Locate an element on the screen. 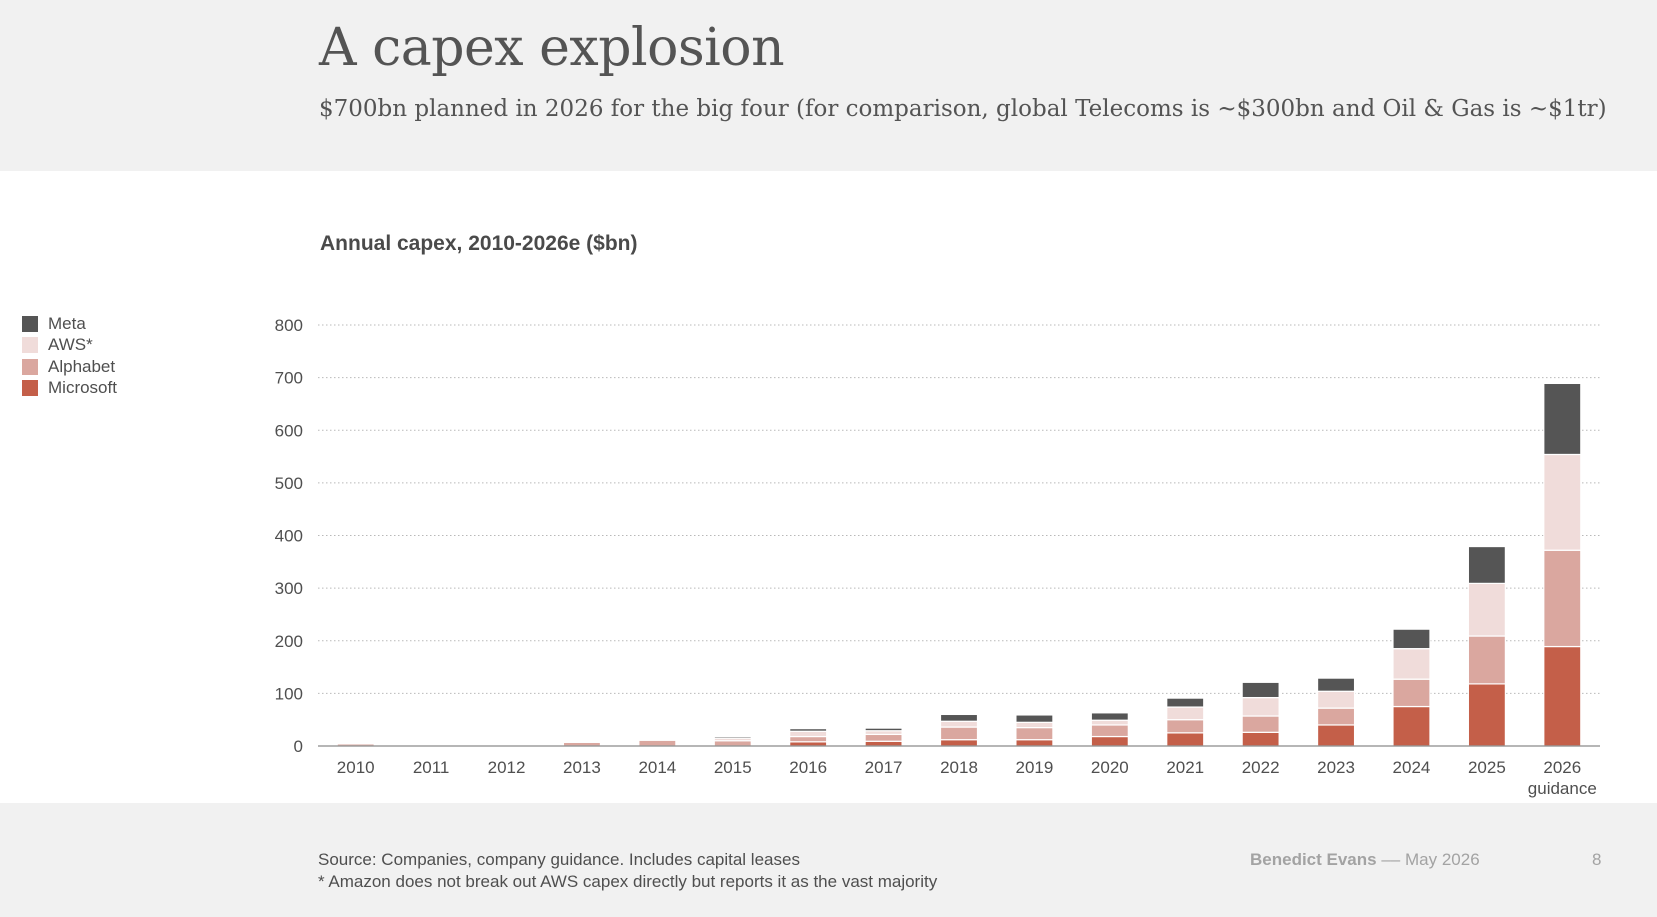 This screenshot has width=1657, height=917. bar-segment-microsoft-2026 is located at coordinates (1562, 696).